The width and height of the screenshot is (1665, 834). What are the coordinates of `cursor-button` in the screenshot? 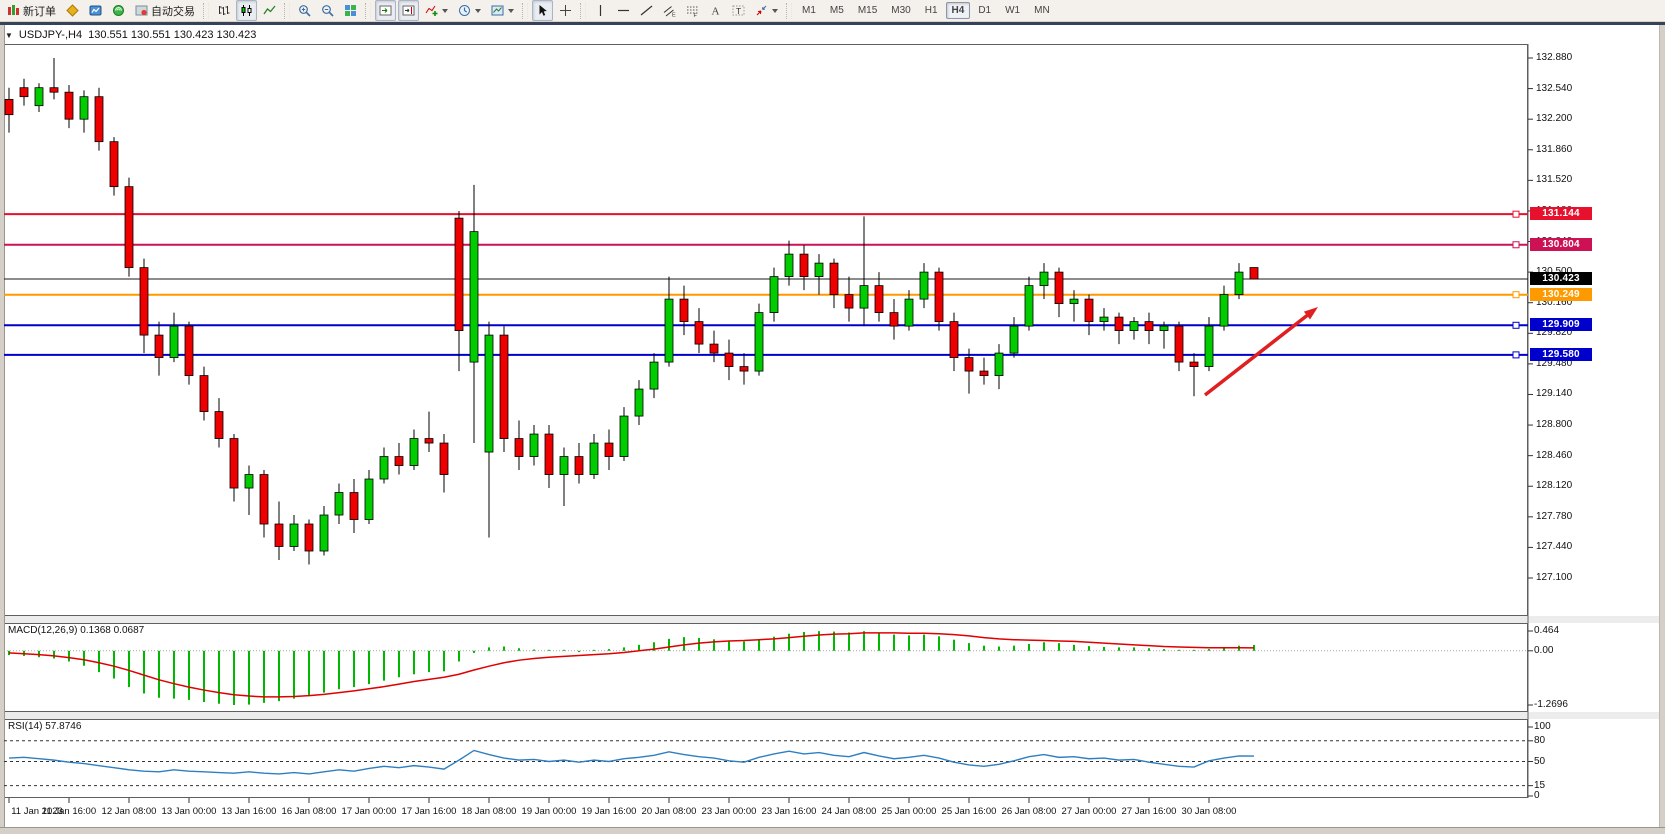 It's located at (542, 10).